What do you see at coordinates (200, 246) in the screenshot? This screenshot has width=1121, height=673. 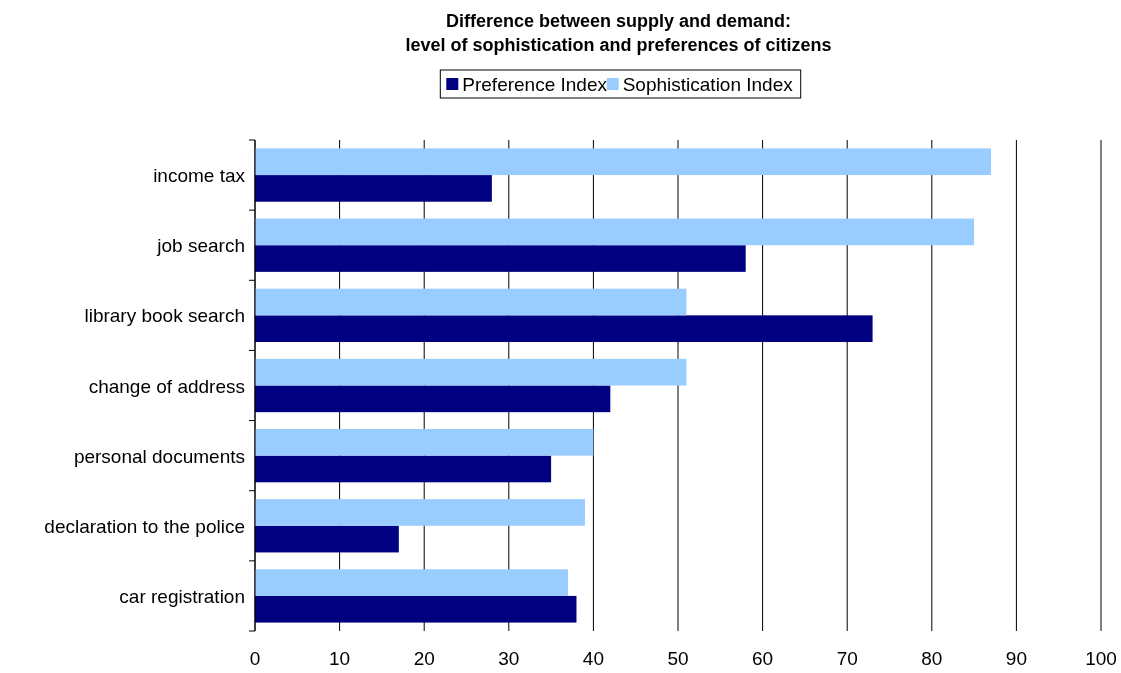 I see `y-tick-label: job search` at bounding box center [200, 246].